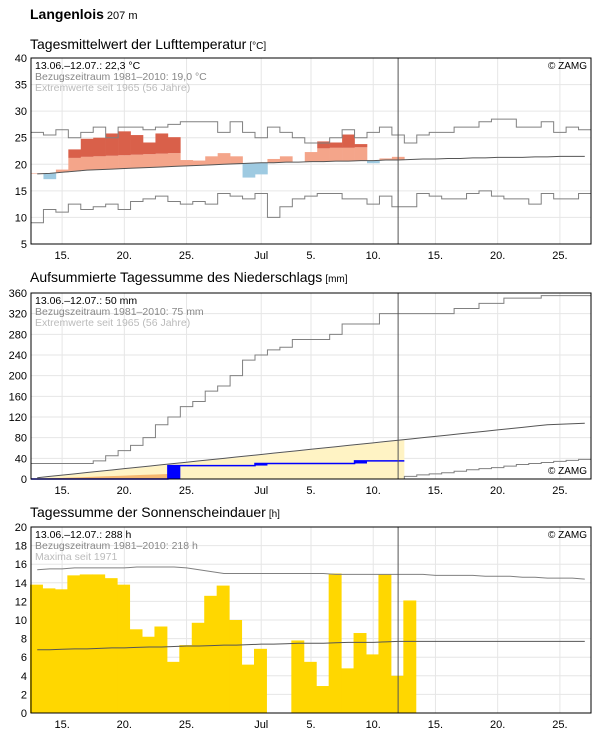 The height and width of the screenshot is (733, 596). I want to click on y-tick-label: 20, so click(21, 165).